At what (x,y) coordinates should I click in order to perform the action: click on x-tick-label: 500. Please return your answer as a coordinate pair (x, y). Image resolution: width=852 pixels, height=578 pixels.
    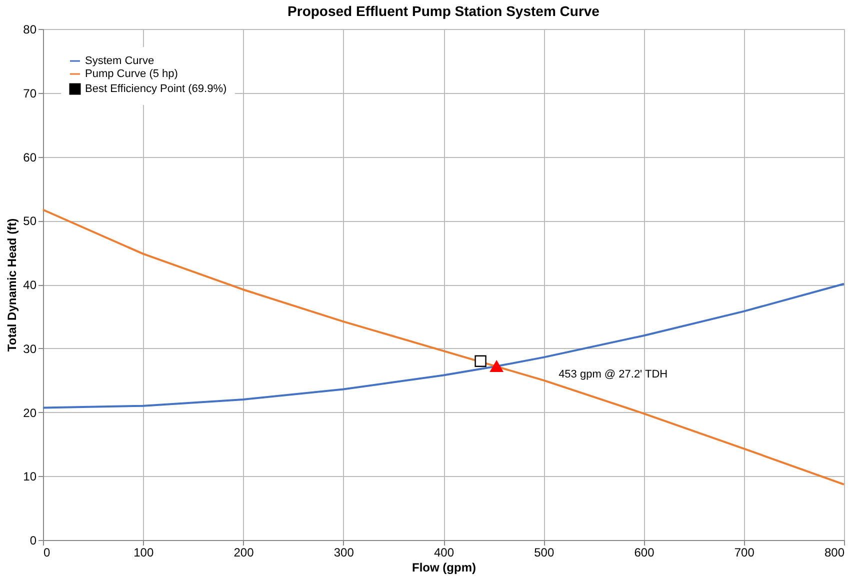
    Looking at the image, I should click on (544, 553).